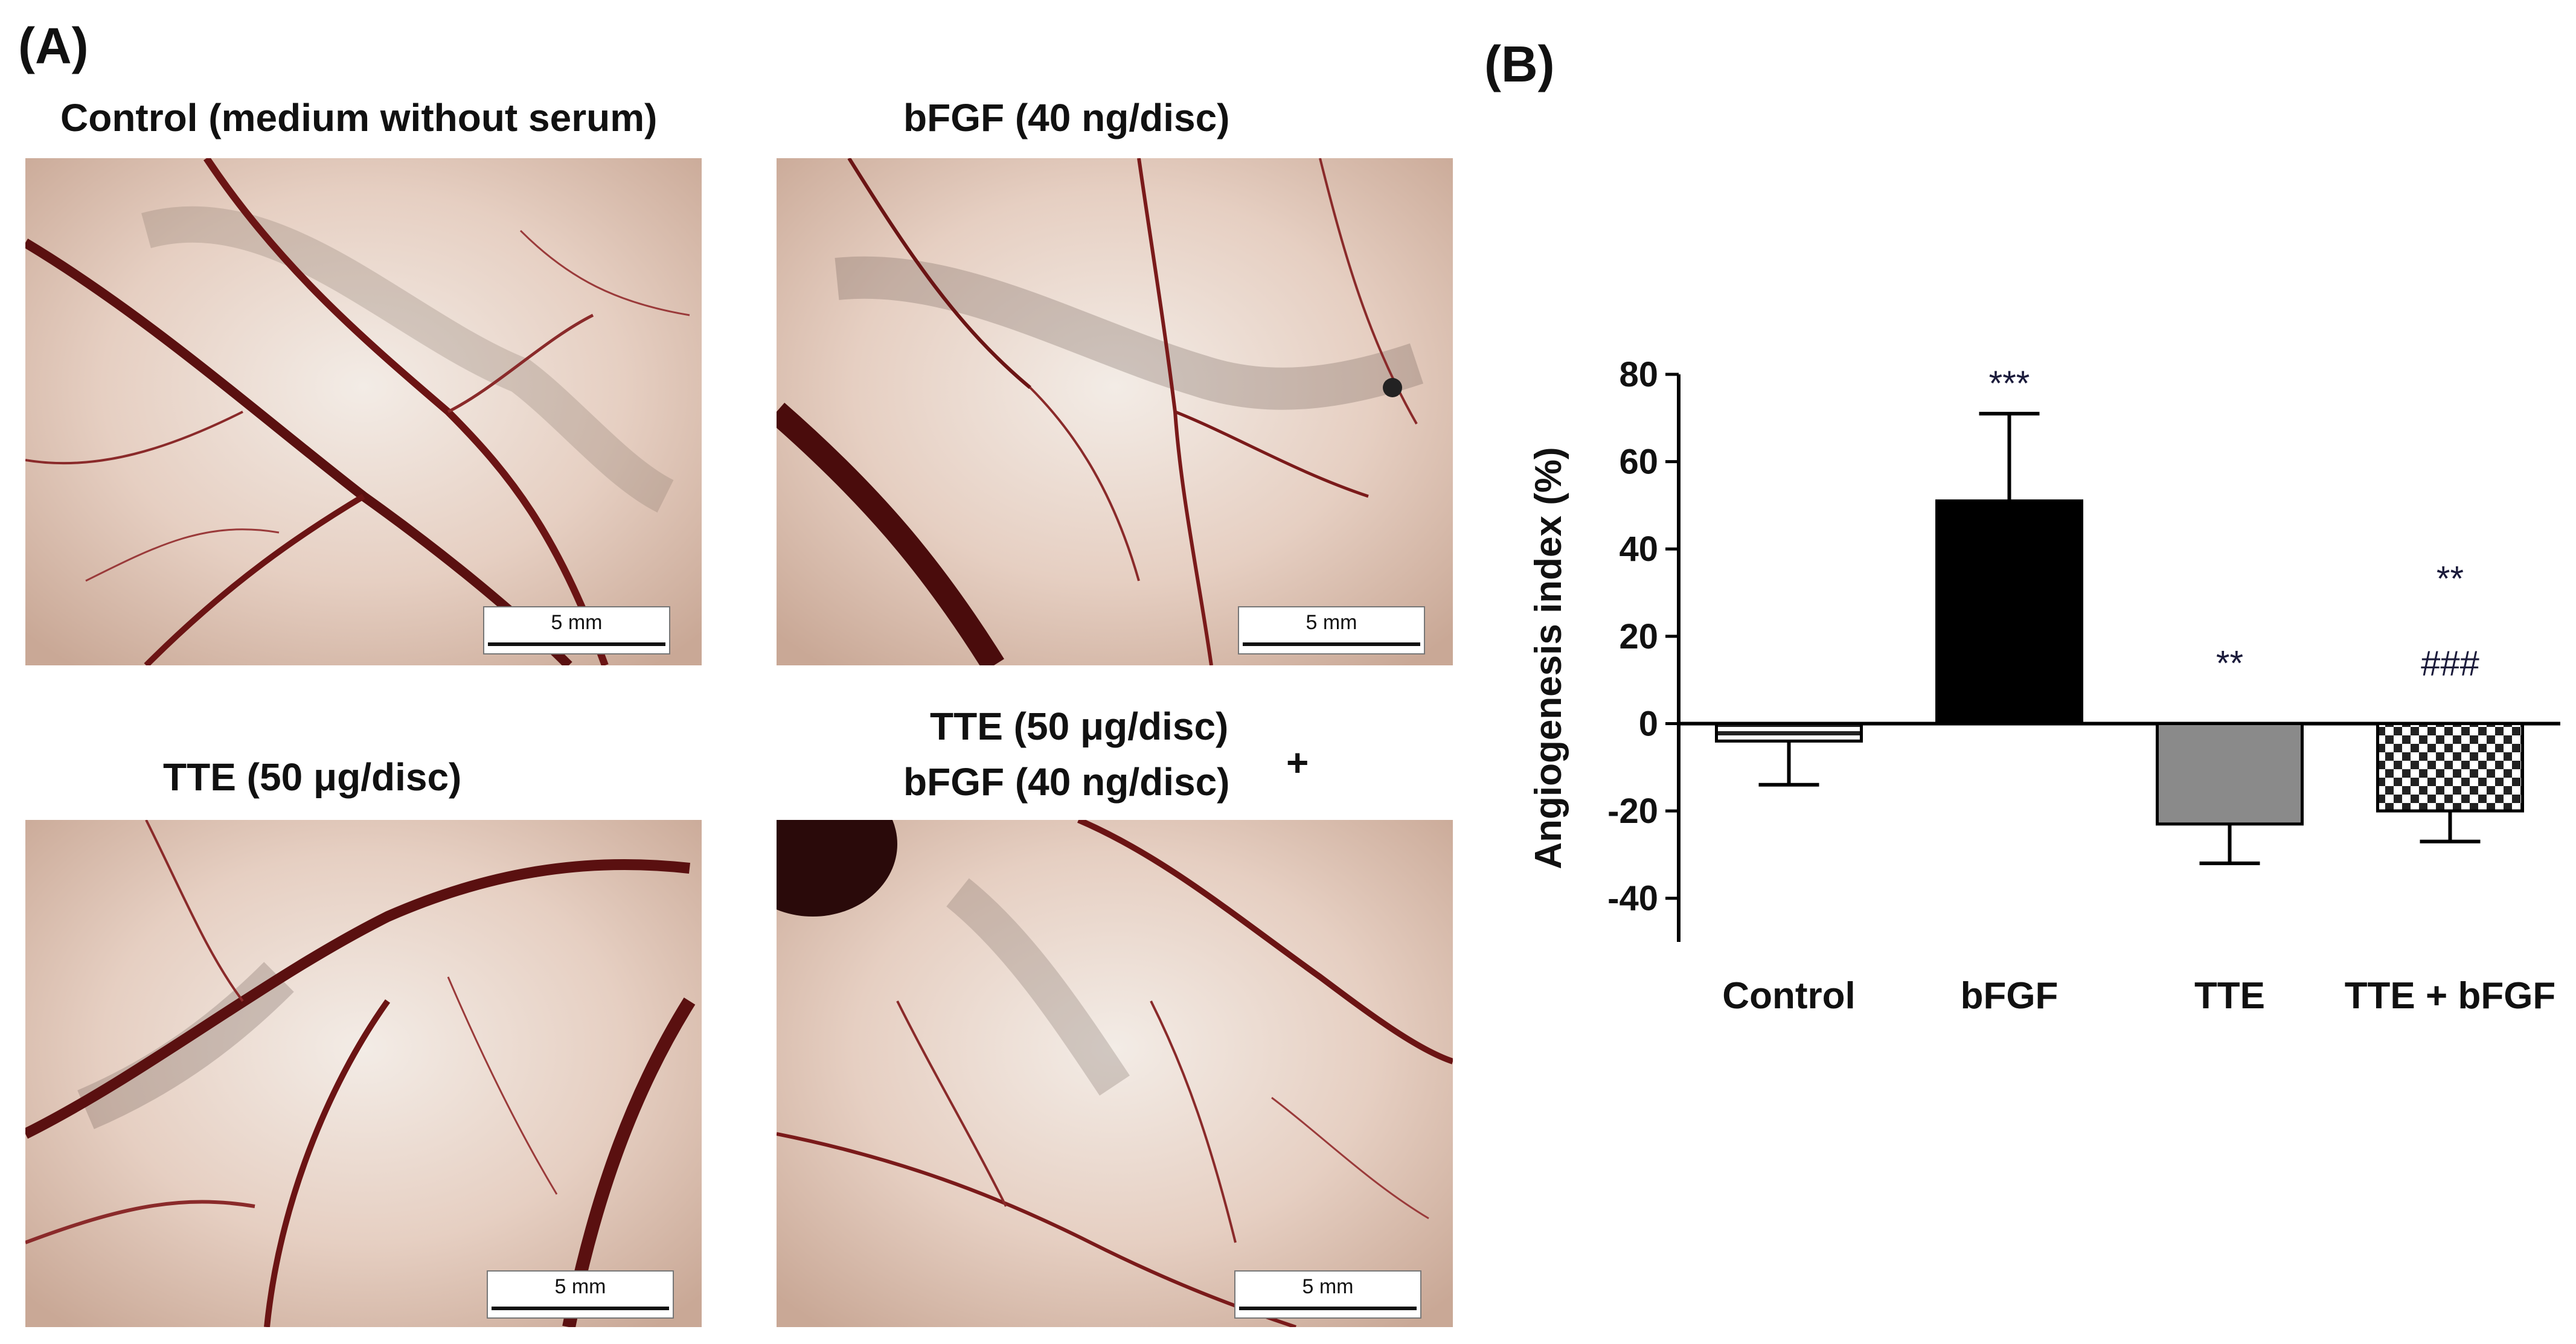 This screenshot has height=1344, width=2576. Describe the element at coordinates (1297, 762) in the screenshot. I see `caption-combo-plus: +` at that location.